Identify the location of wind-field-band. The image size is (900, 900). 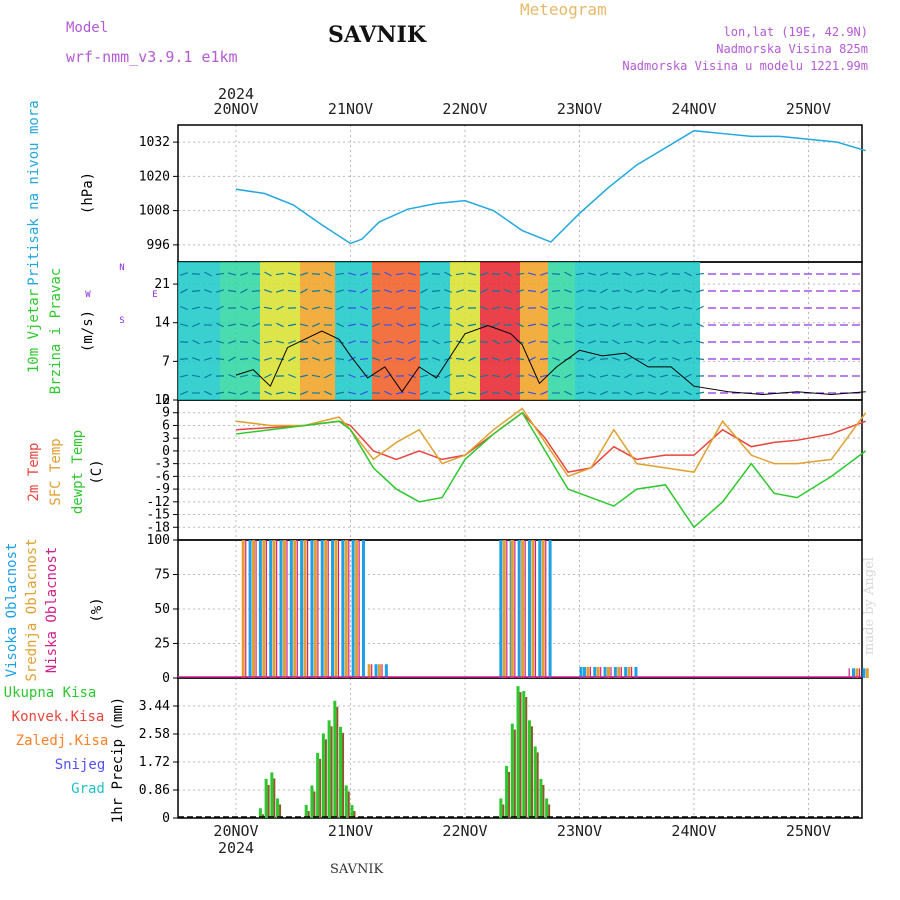
(240, 331).